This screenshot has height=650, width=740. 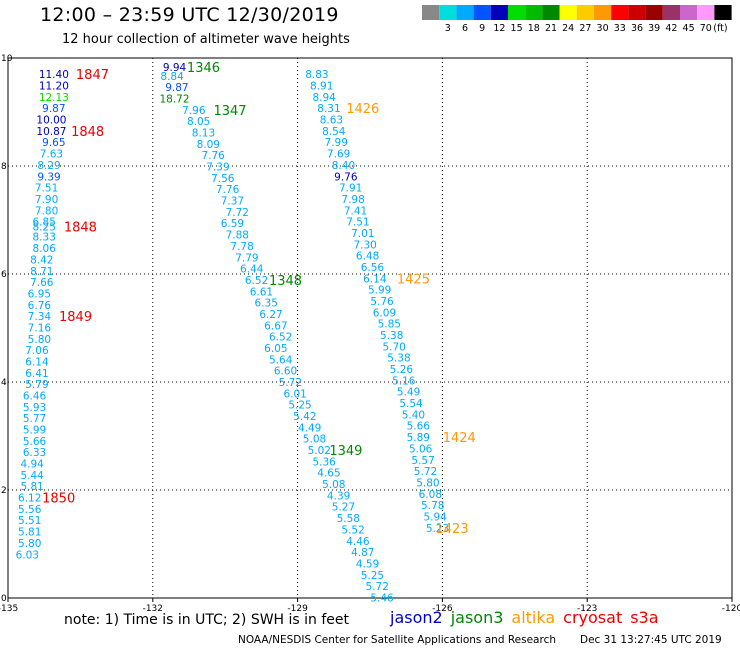 What do you see at coordinates (620, 28) in the screenshot?
I see `colorbar-label: 33` at bounding box center [620, 28].